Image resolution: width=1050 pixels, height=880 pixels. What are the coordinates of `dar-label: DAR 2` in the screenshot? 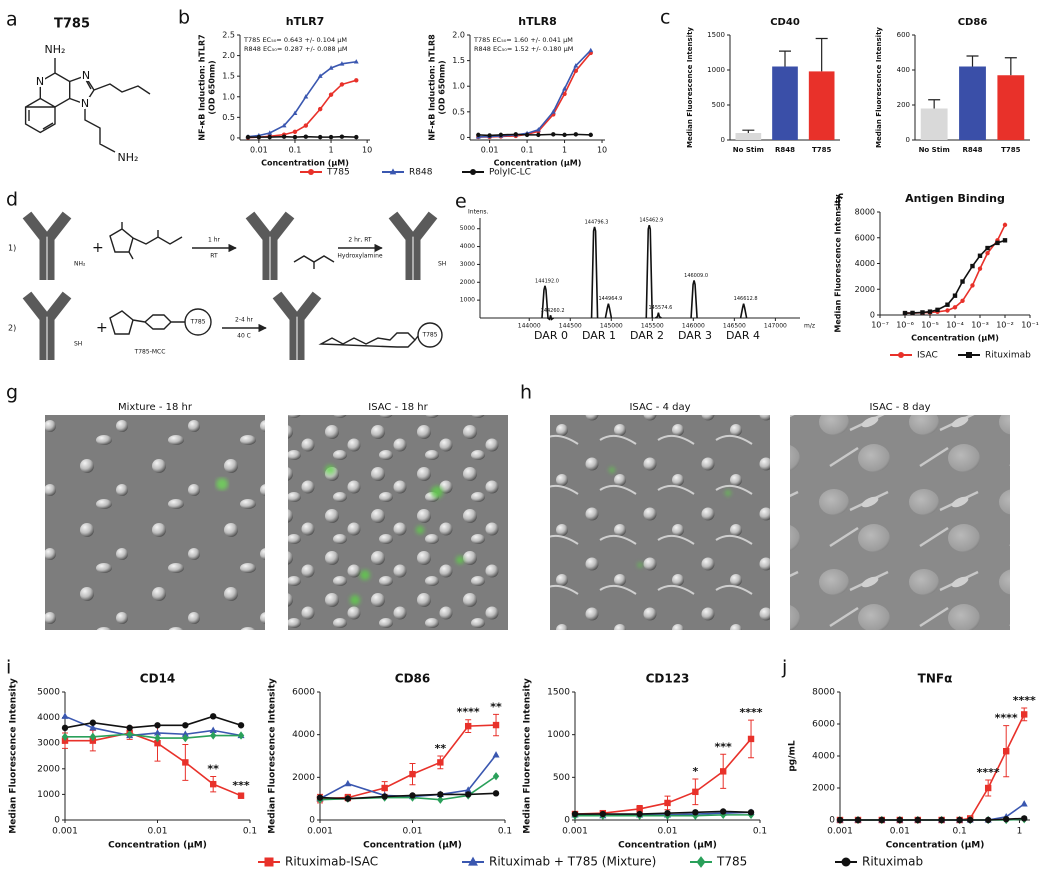 It's located at (647, 335).